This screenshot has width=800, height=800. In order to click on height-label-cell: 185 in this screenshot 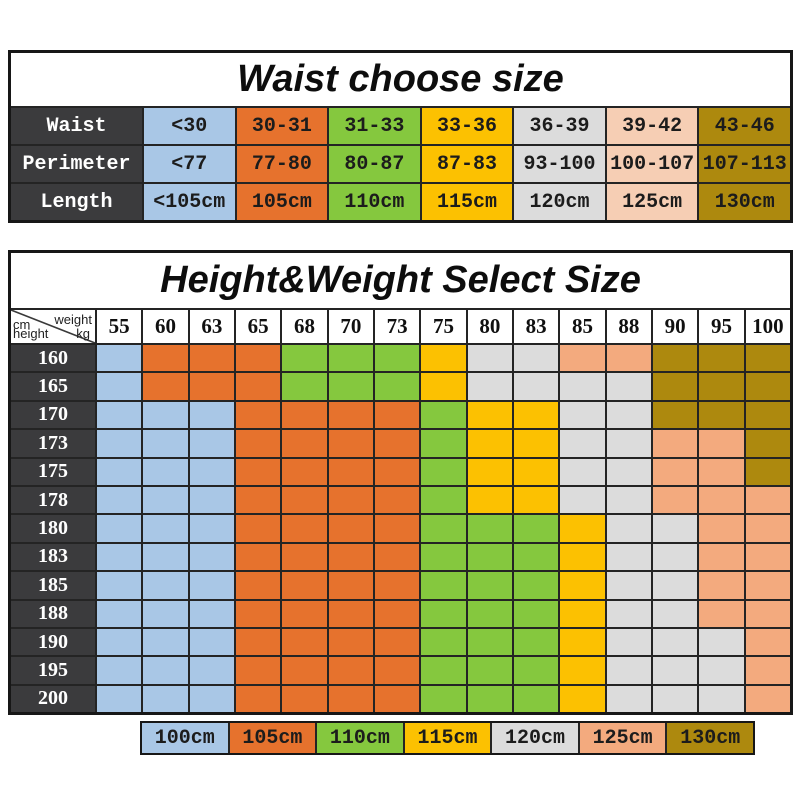, I will do `click(53, 585)`.